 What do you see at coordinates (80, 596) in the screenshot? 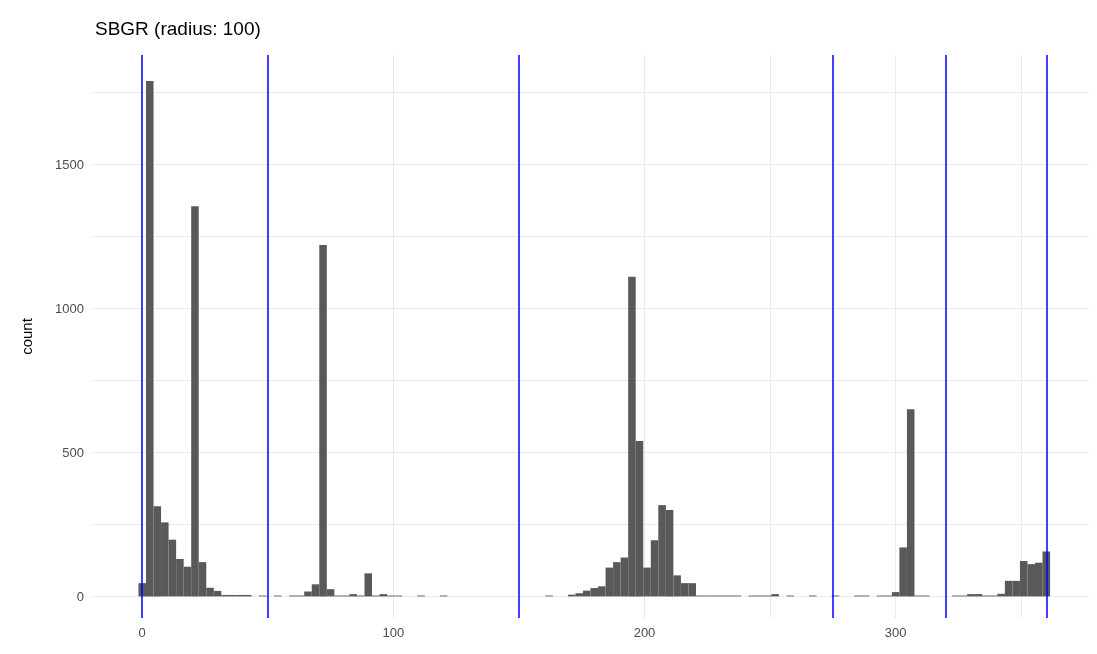
I see `y-tick-label: 0` at bounding box center [80, 596].